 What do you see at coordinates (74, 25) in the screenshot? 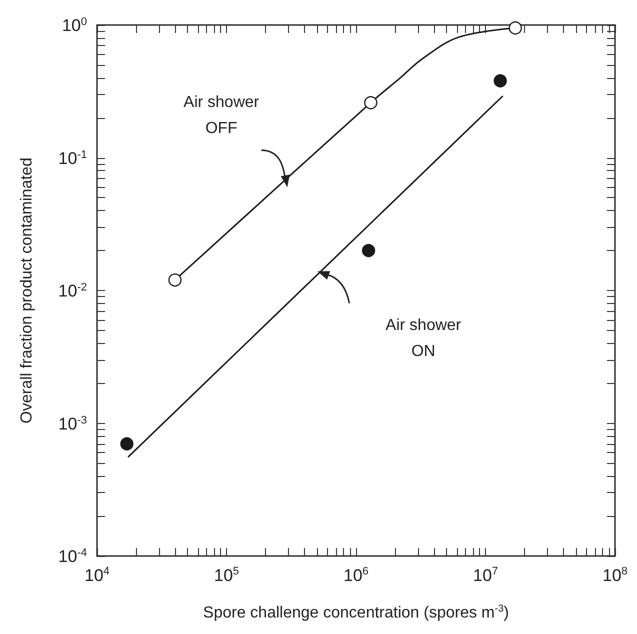
I see `y-tick-label: 10$^{0}$` at bounding box center [74, 25].